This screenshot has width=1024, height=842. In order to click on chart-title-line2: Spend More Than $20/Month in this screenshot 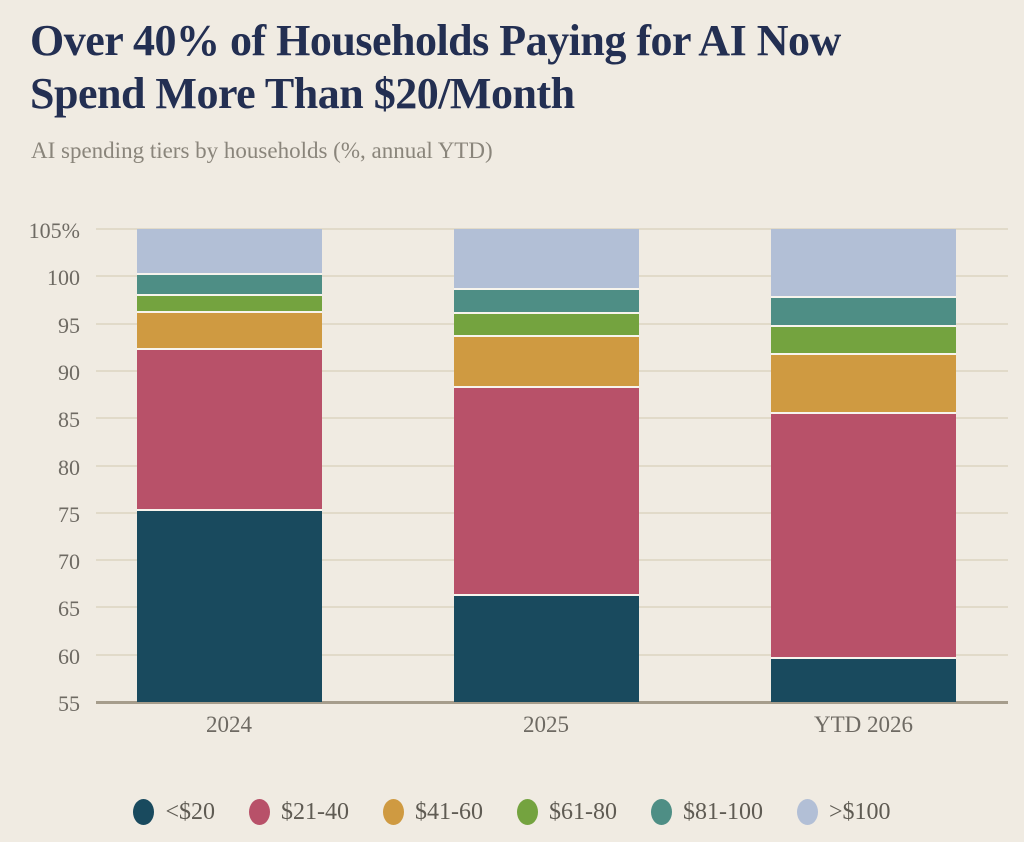, I will do `click(302, 93)`.